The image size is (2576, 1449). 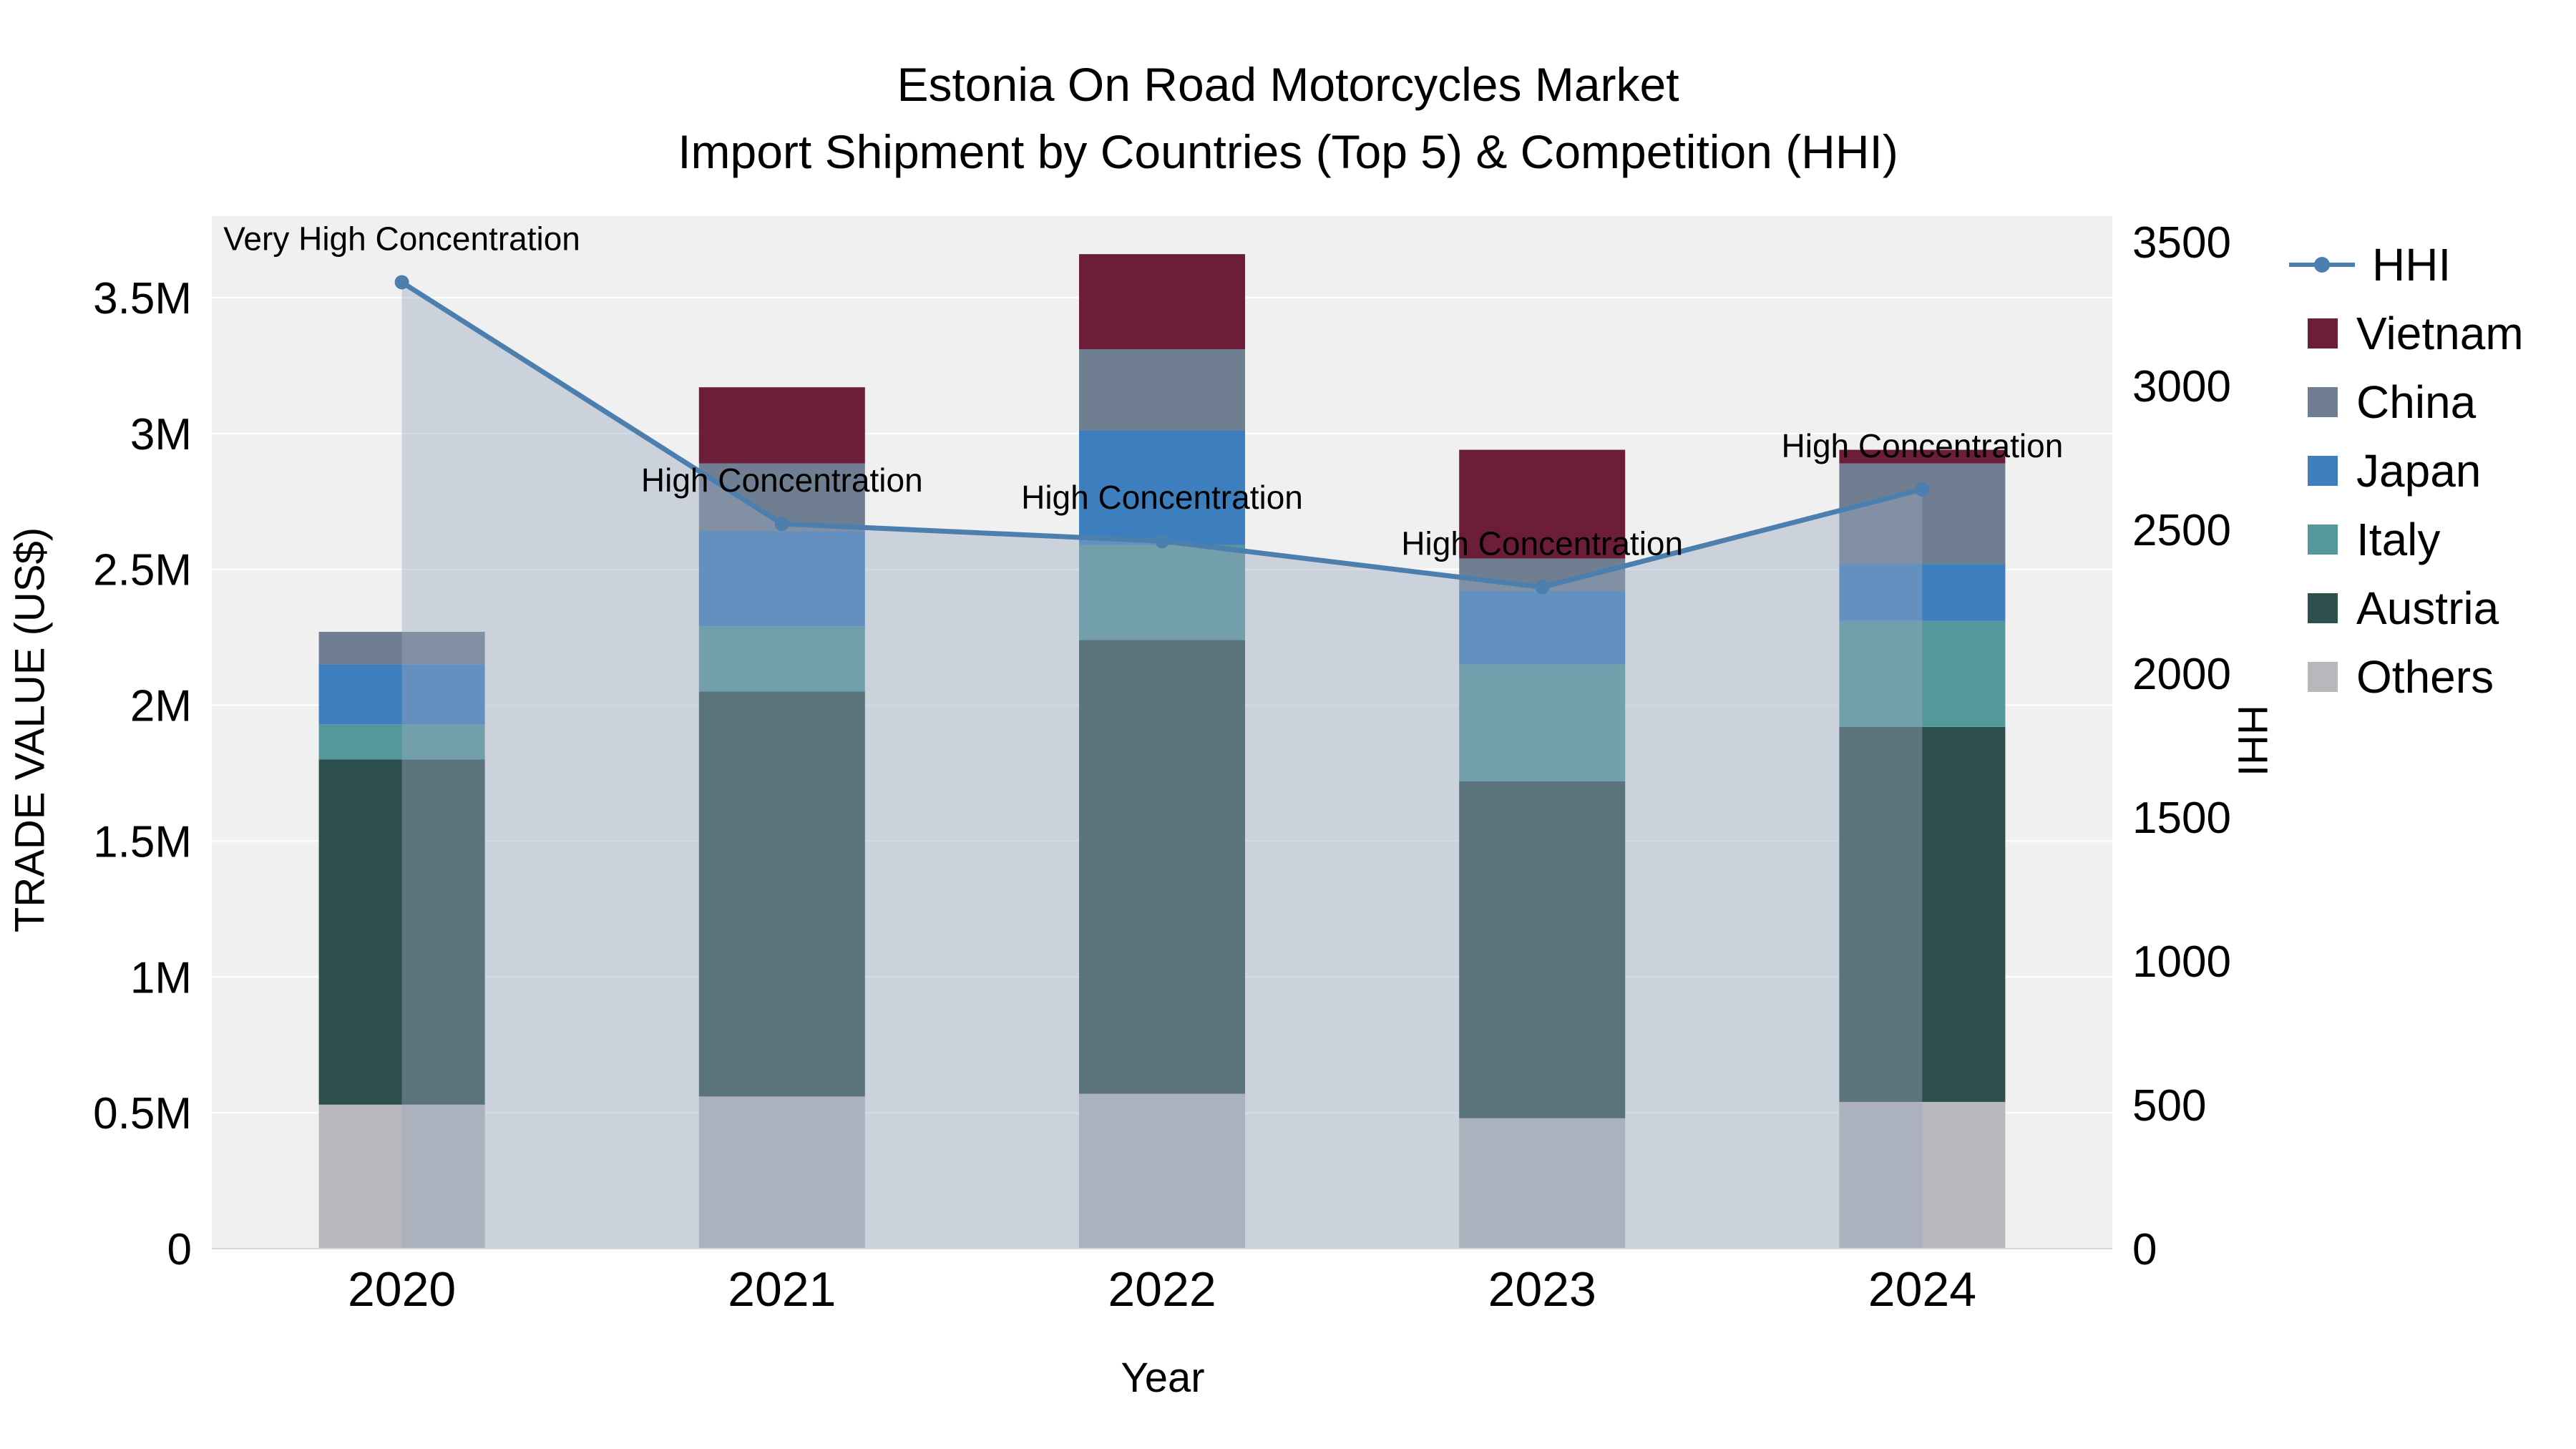 I want to click on bar-segment-austria-2022, so click(x=1162, y=867).